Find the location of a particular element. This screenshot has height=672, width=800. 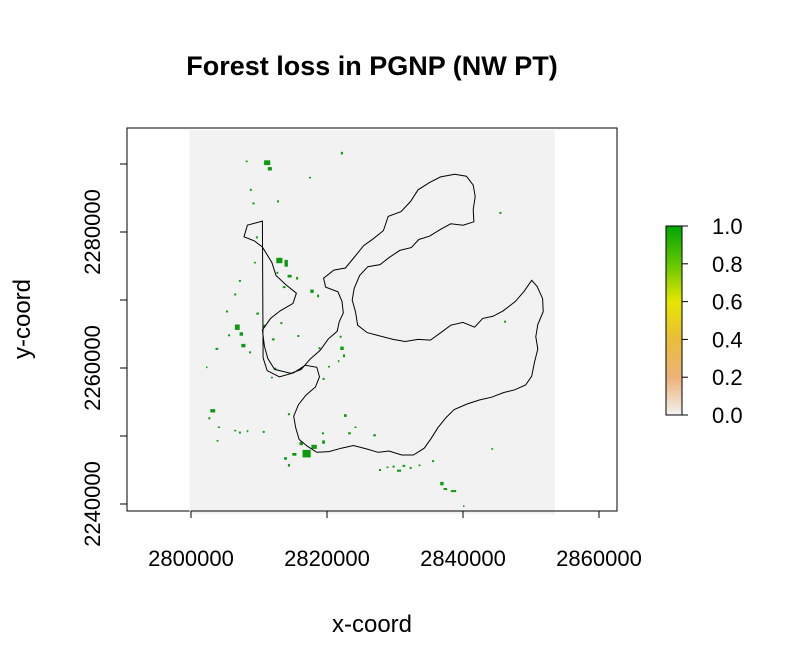

x-tick-label: 2860000 is located at coordinates (599, 558).